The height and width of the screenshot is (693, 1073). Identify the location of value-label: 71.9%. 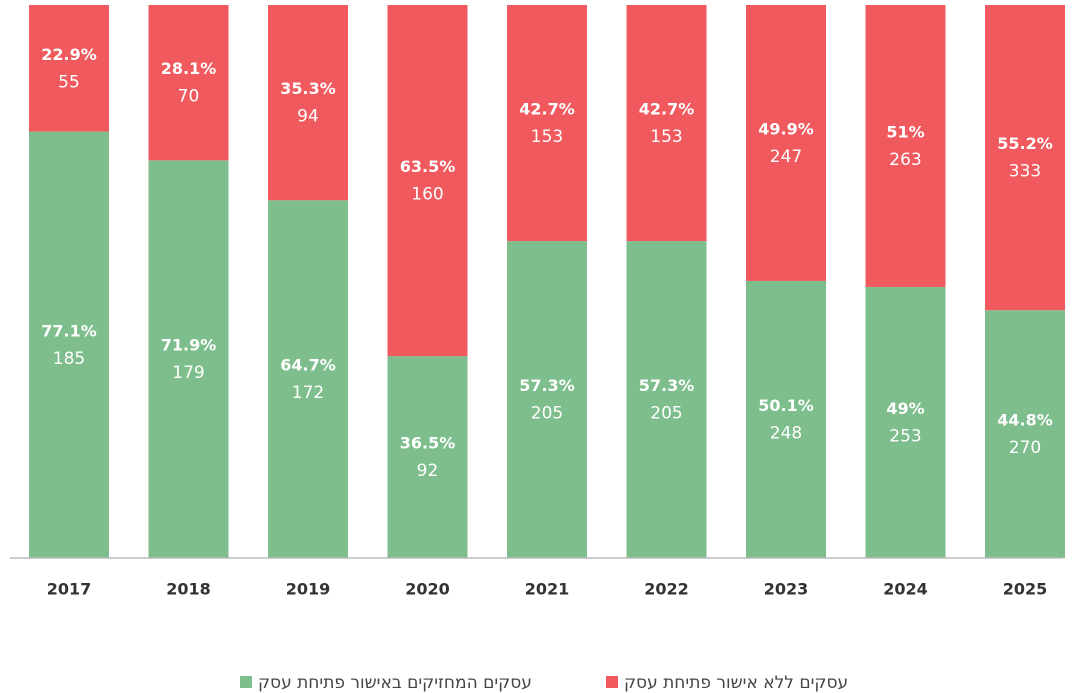
(189, 345).